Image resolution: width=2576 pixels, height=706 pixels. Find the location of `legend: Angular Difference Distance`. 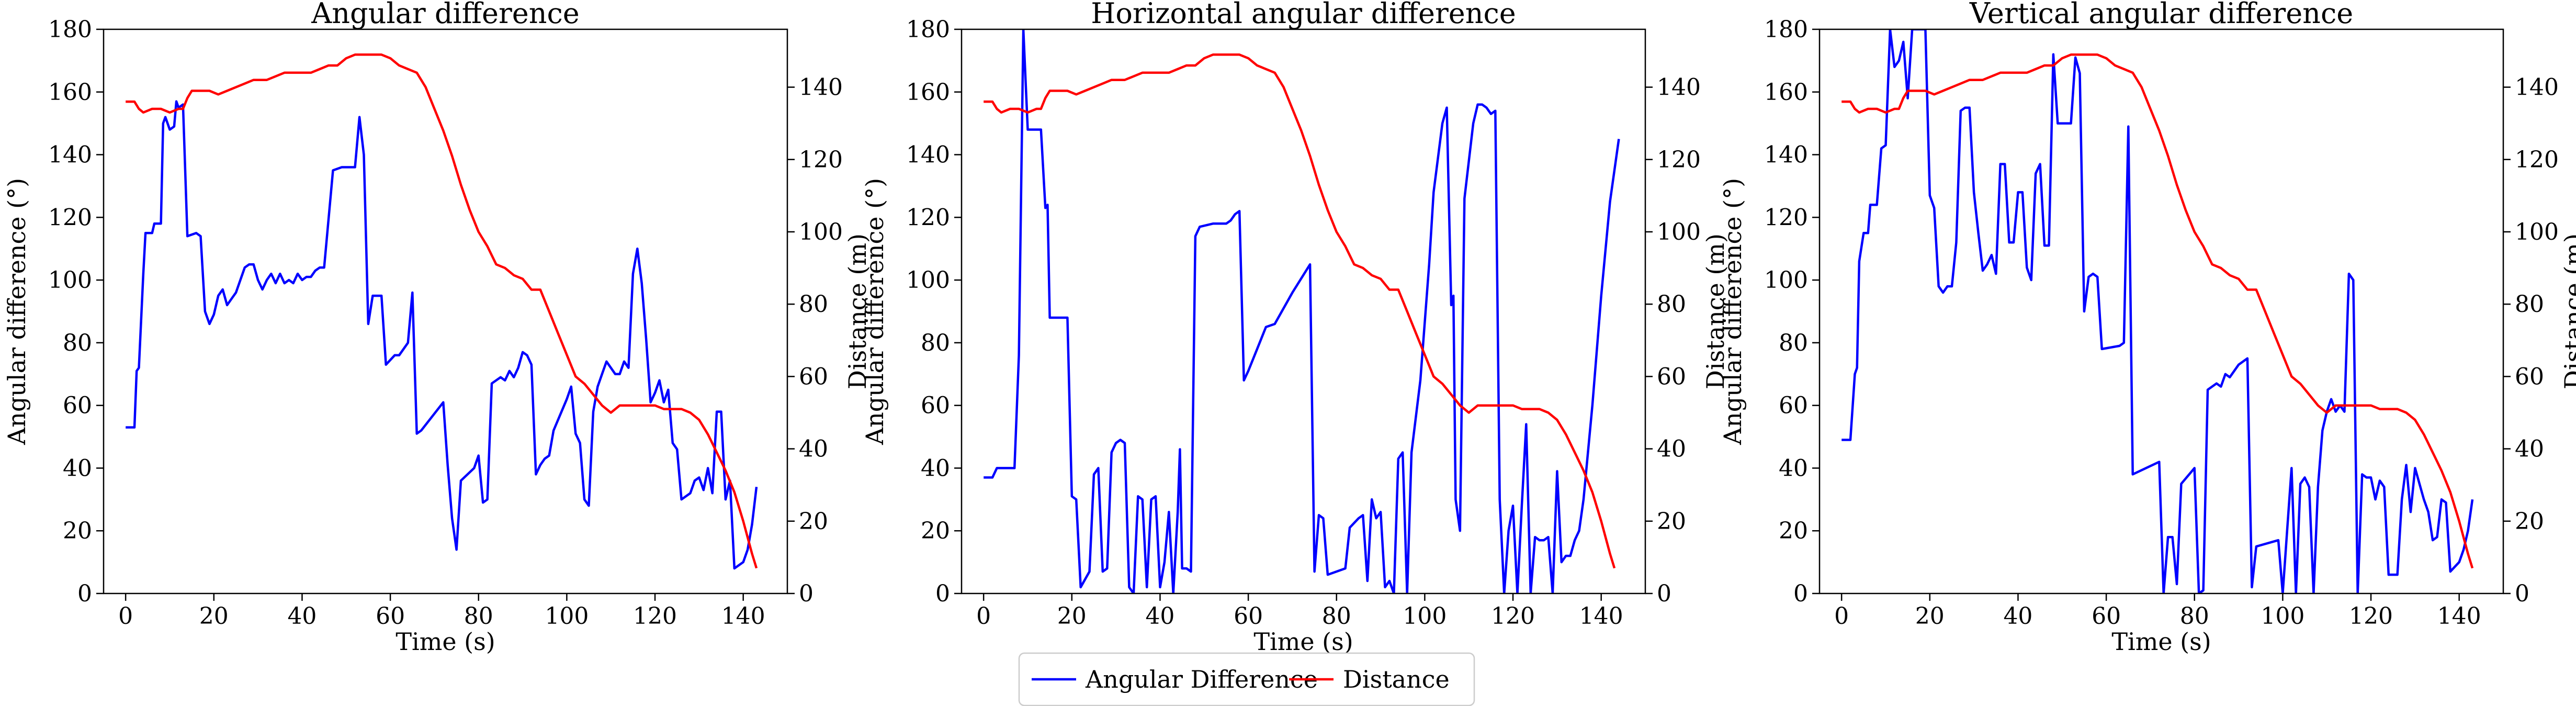

legend: Angular Difference Distance is located at coordinates (1247, 679).